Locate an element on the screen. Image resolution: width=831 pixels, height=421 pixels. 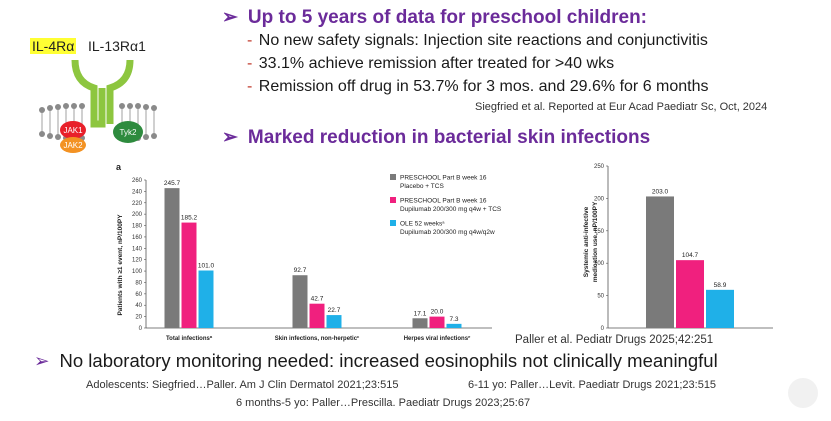
tyk2-shape is located at coordinates (128, 132).